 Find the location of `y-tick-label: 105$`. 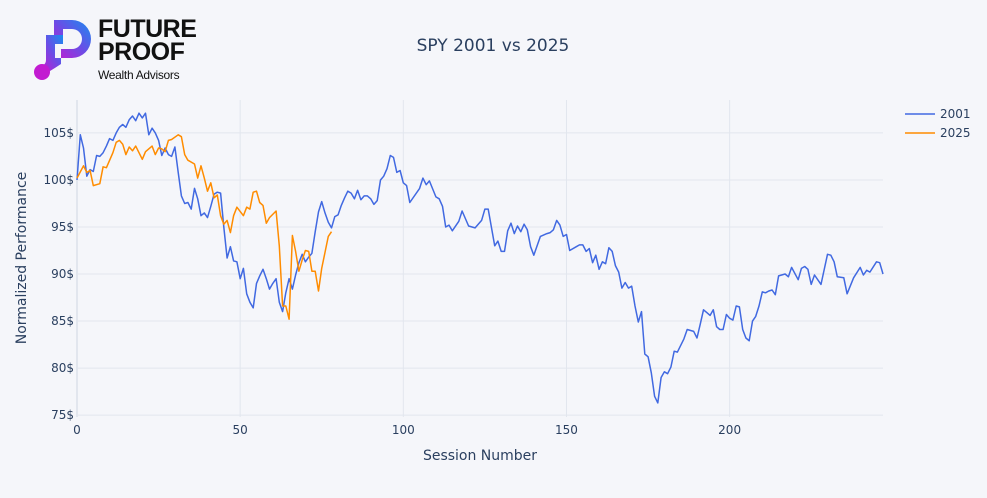

y-tick-label: 105$ is located at coordinates (58, 133).